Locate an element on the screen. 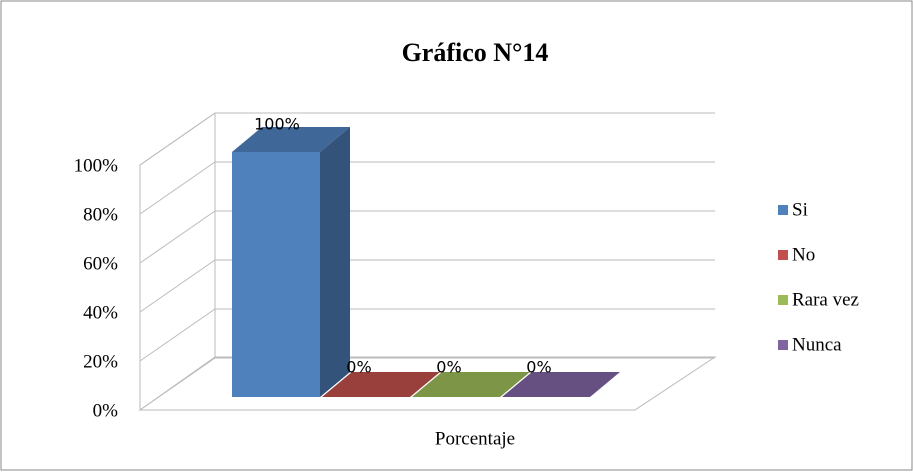  bar-side is located at coordinates (335, 262).